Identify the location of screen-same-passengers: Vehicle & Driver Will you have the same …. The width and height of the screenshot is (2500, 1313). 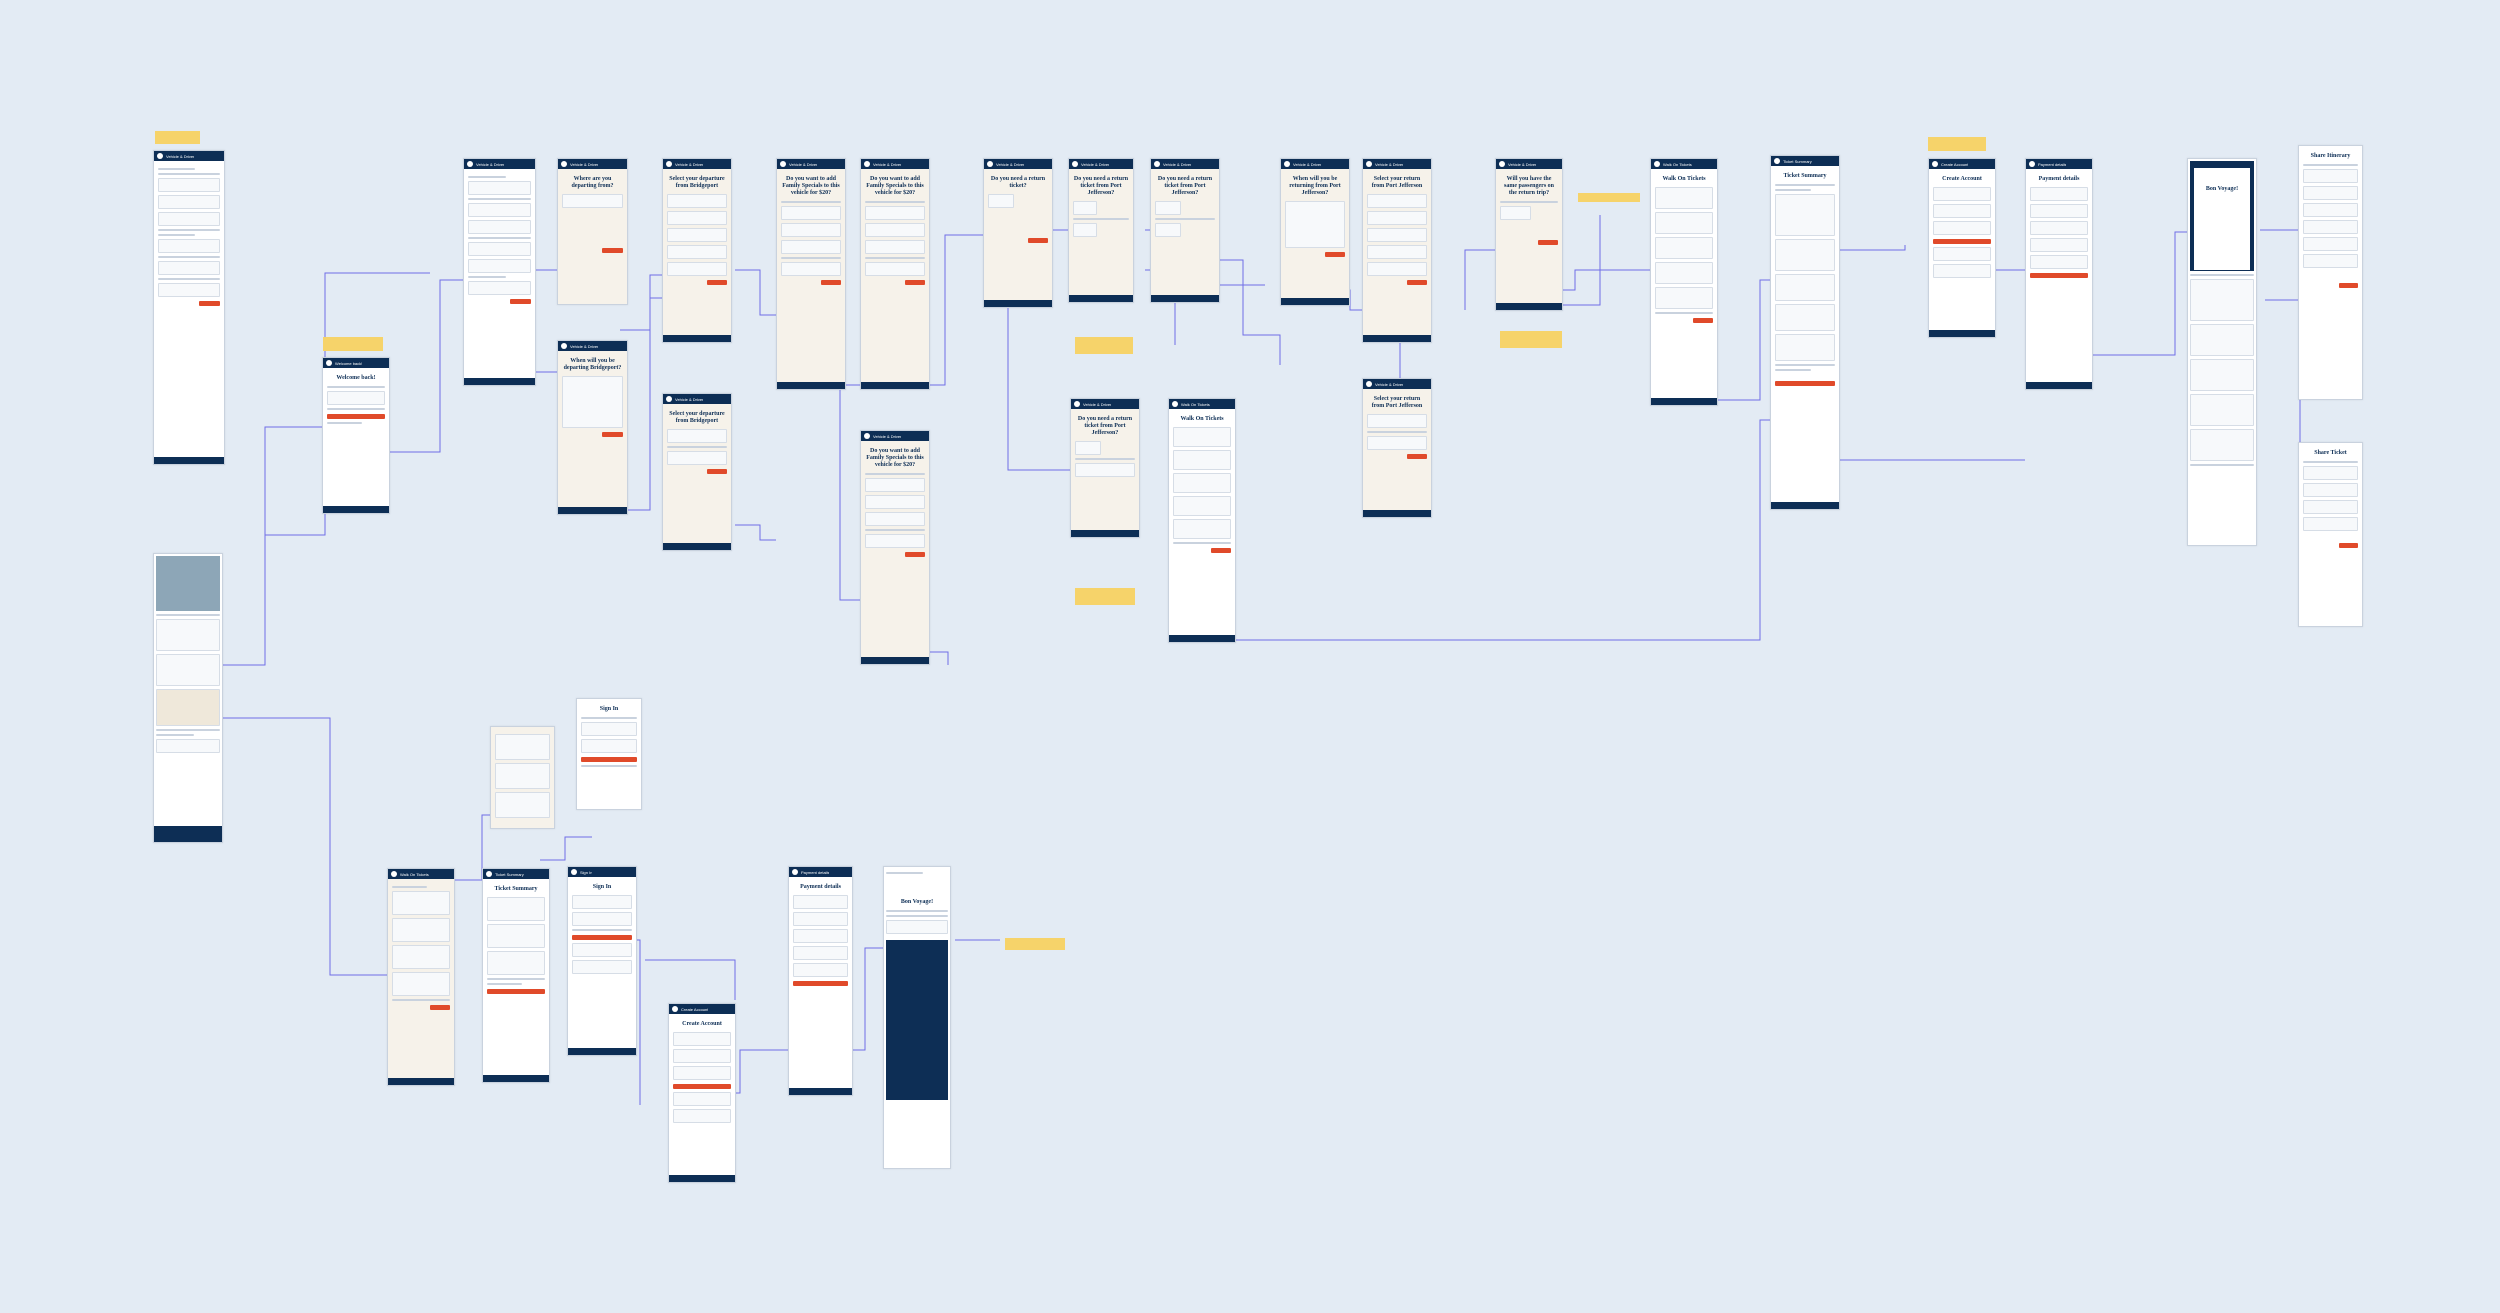
(1529, 234).